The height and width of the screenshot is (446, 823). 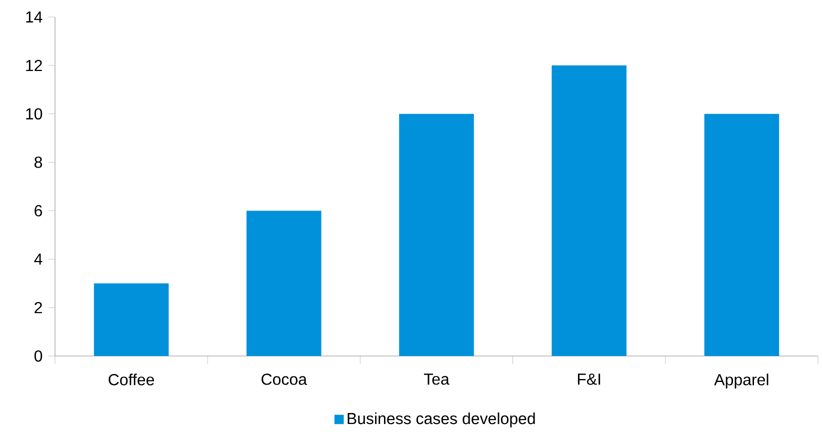 I want to click on x-tick-label: F&I, so click(x=589, y=379).